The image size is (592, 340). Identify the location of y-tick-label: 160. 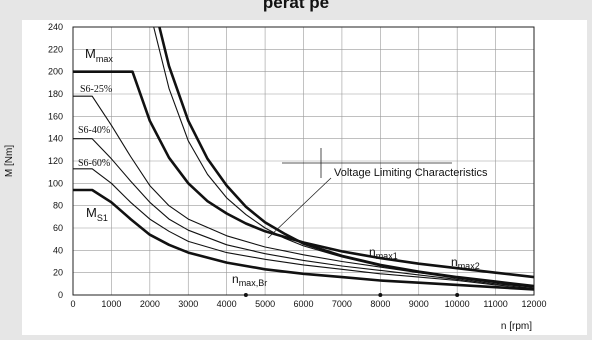
(55, 116).